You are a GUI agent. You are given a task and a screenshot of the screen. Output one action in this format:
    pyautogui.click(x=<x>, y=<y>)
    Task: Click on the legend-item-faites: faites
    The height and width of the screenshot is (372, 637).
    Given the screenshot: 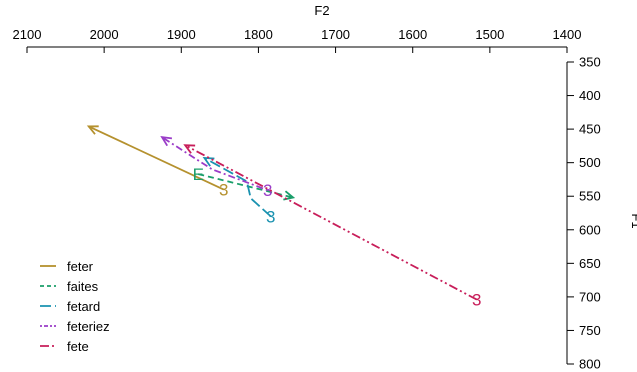 What is the action you would take?
    pyautogui.click(x=69, y=286)
    